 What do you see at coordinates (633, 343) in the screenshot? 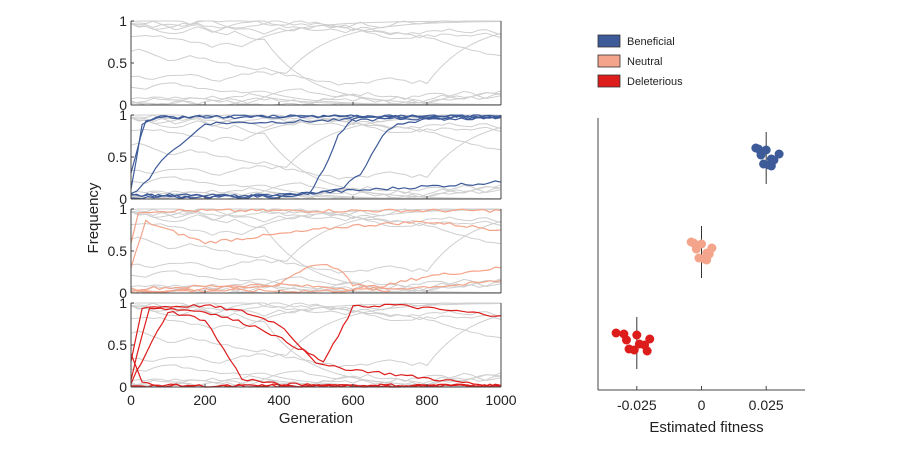
I see `group-deleterious` at bounding box center [633, 343].